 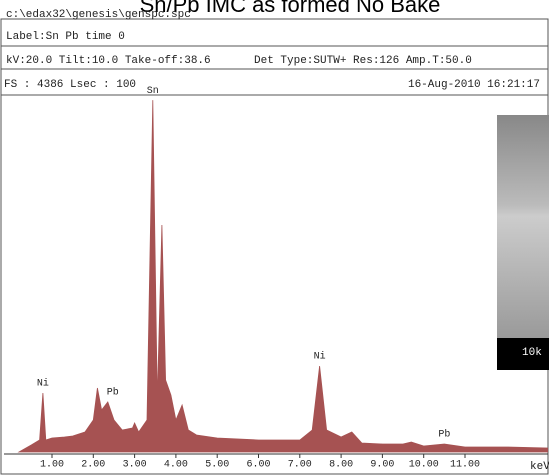 What do you see at coordinates (539, 467) in the screenshot?
I see `x-axis-label: keV` at bounding box center [539, 467].